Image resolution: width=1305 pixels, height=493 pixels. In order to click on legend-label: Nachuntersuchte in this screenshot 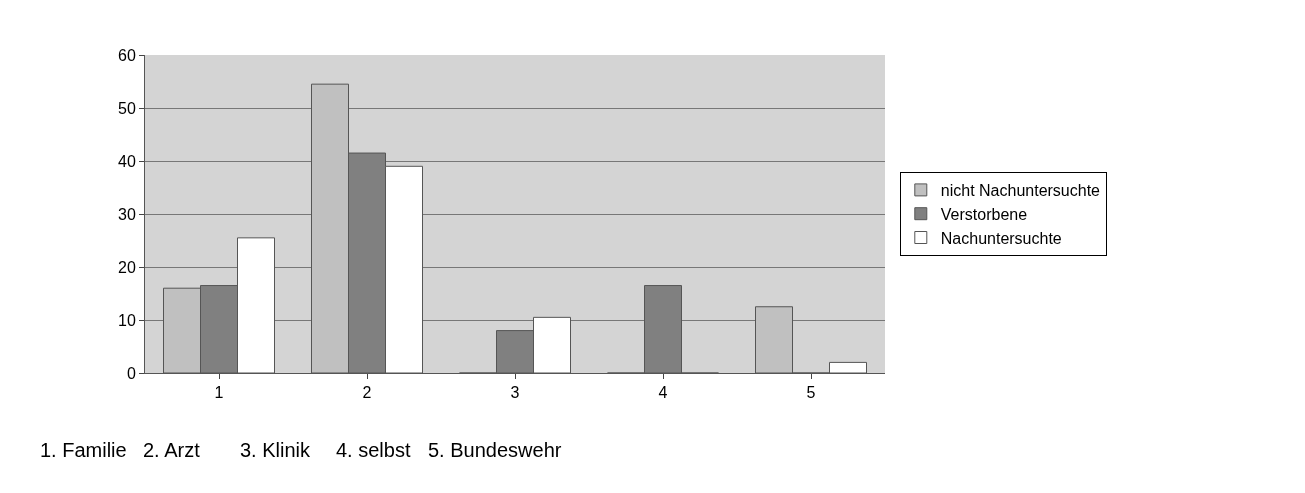, I will do `click(1001, 238)`.